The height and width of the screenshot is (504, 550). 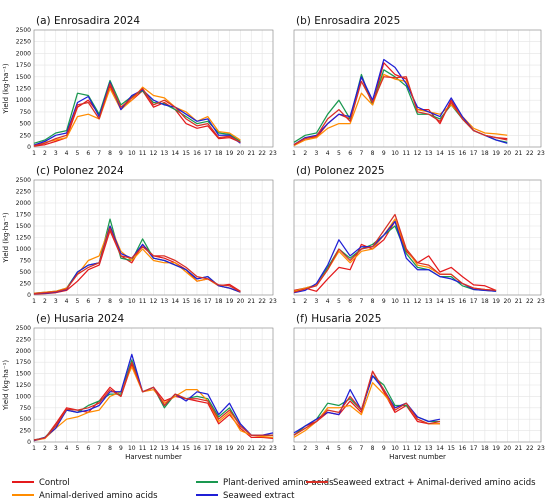 I want to click on y-tick-label: 0, so click(x=29, y=147).